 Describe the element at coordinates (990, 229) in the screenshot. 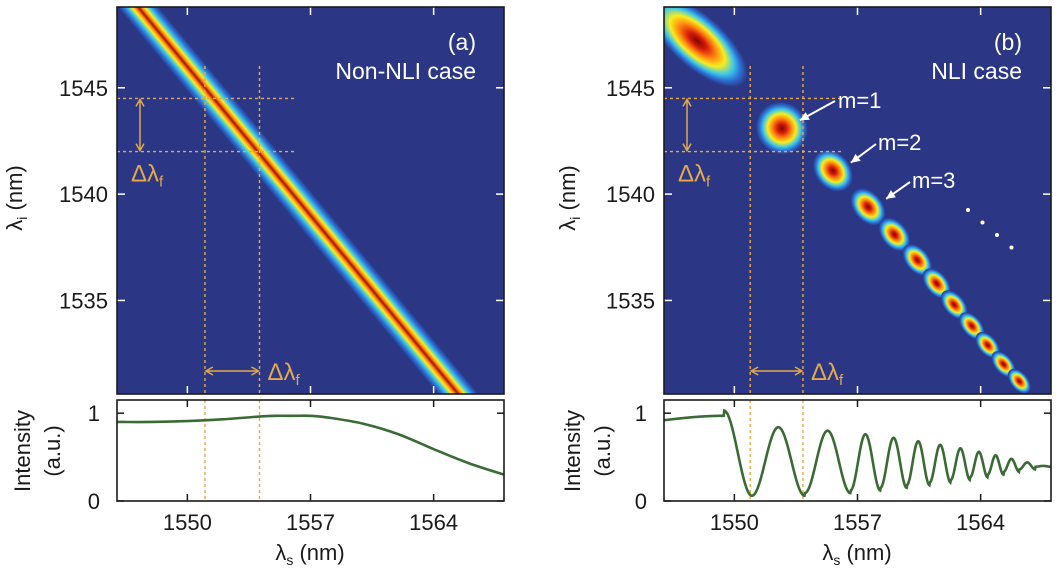

I see `continuation-dots-b` at that location.